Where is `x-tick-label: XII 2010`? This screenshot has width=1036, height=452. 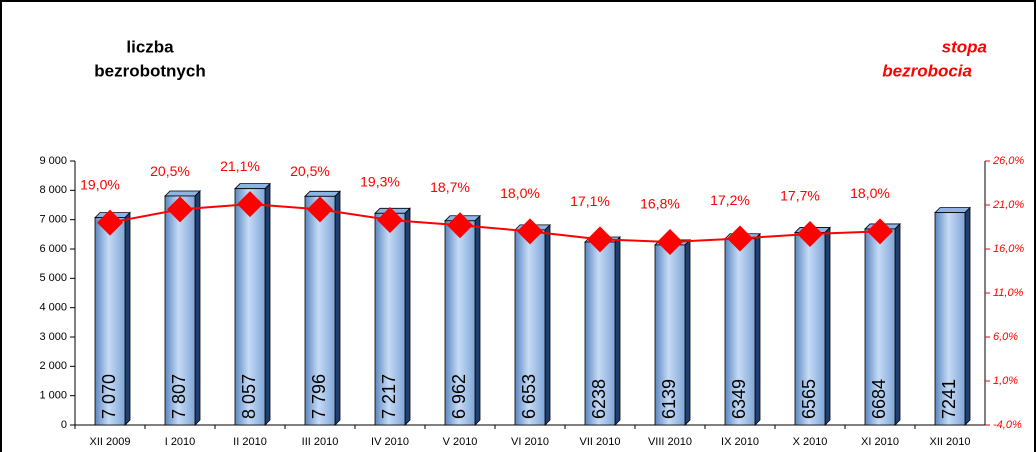
x-tick-label: XII 2010 is located at coordinates (950, 442).